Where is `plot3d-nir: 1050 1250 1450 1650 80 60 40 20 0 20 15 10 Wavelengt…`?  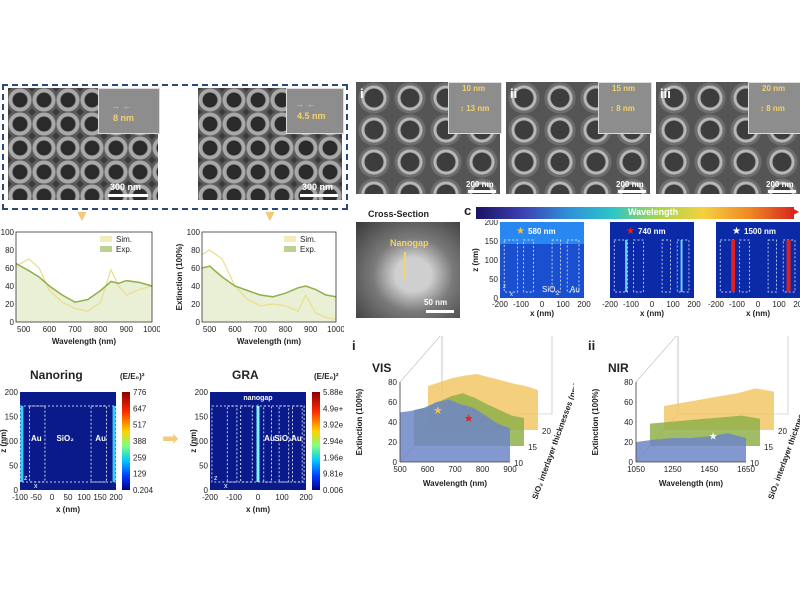 plot3d-nir: 1050 1250 1450 1650 80 60 40 20 0 20 15 10 Wavelengt… is located at coordinates (694, 418).